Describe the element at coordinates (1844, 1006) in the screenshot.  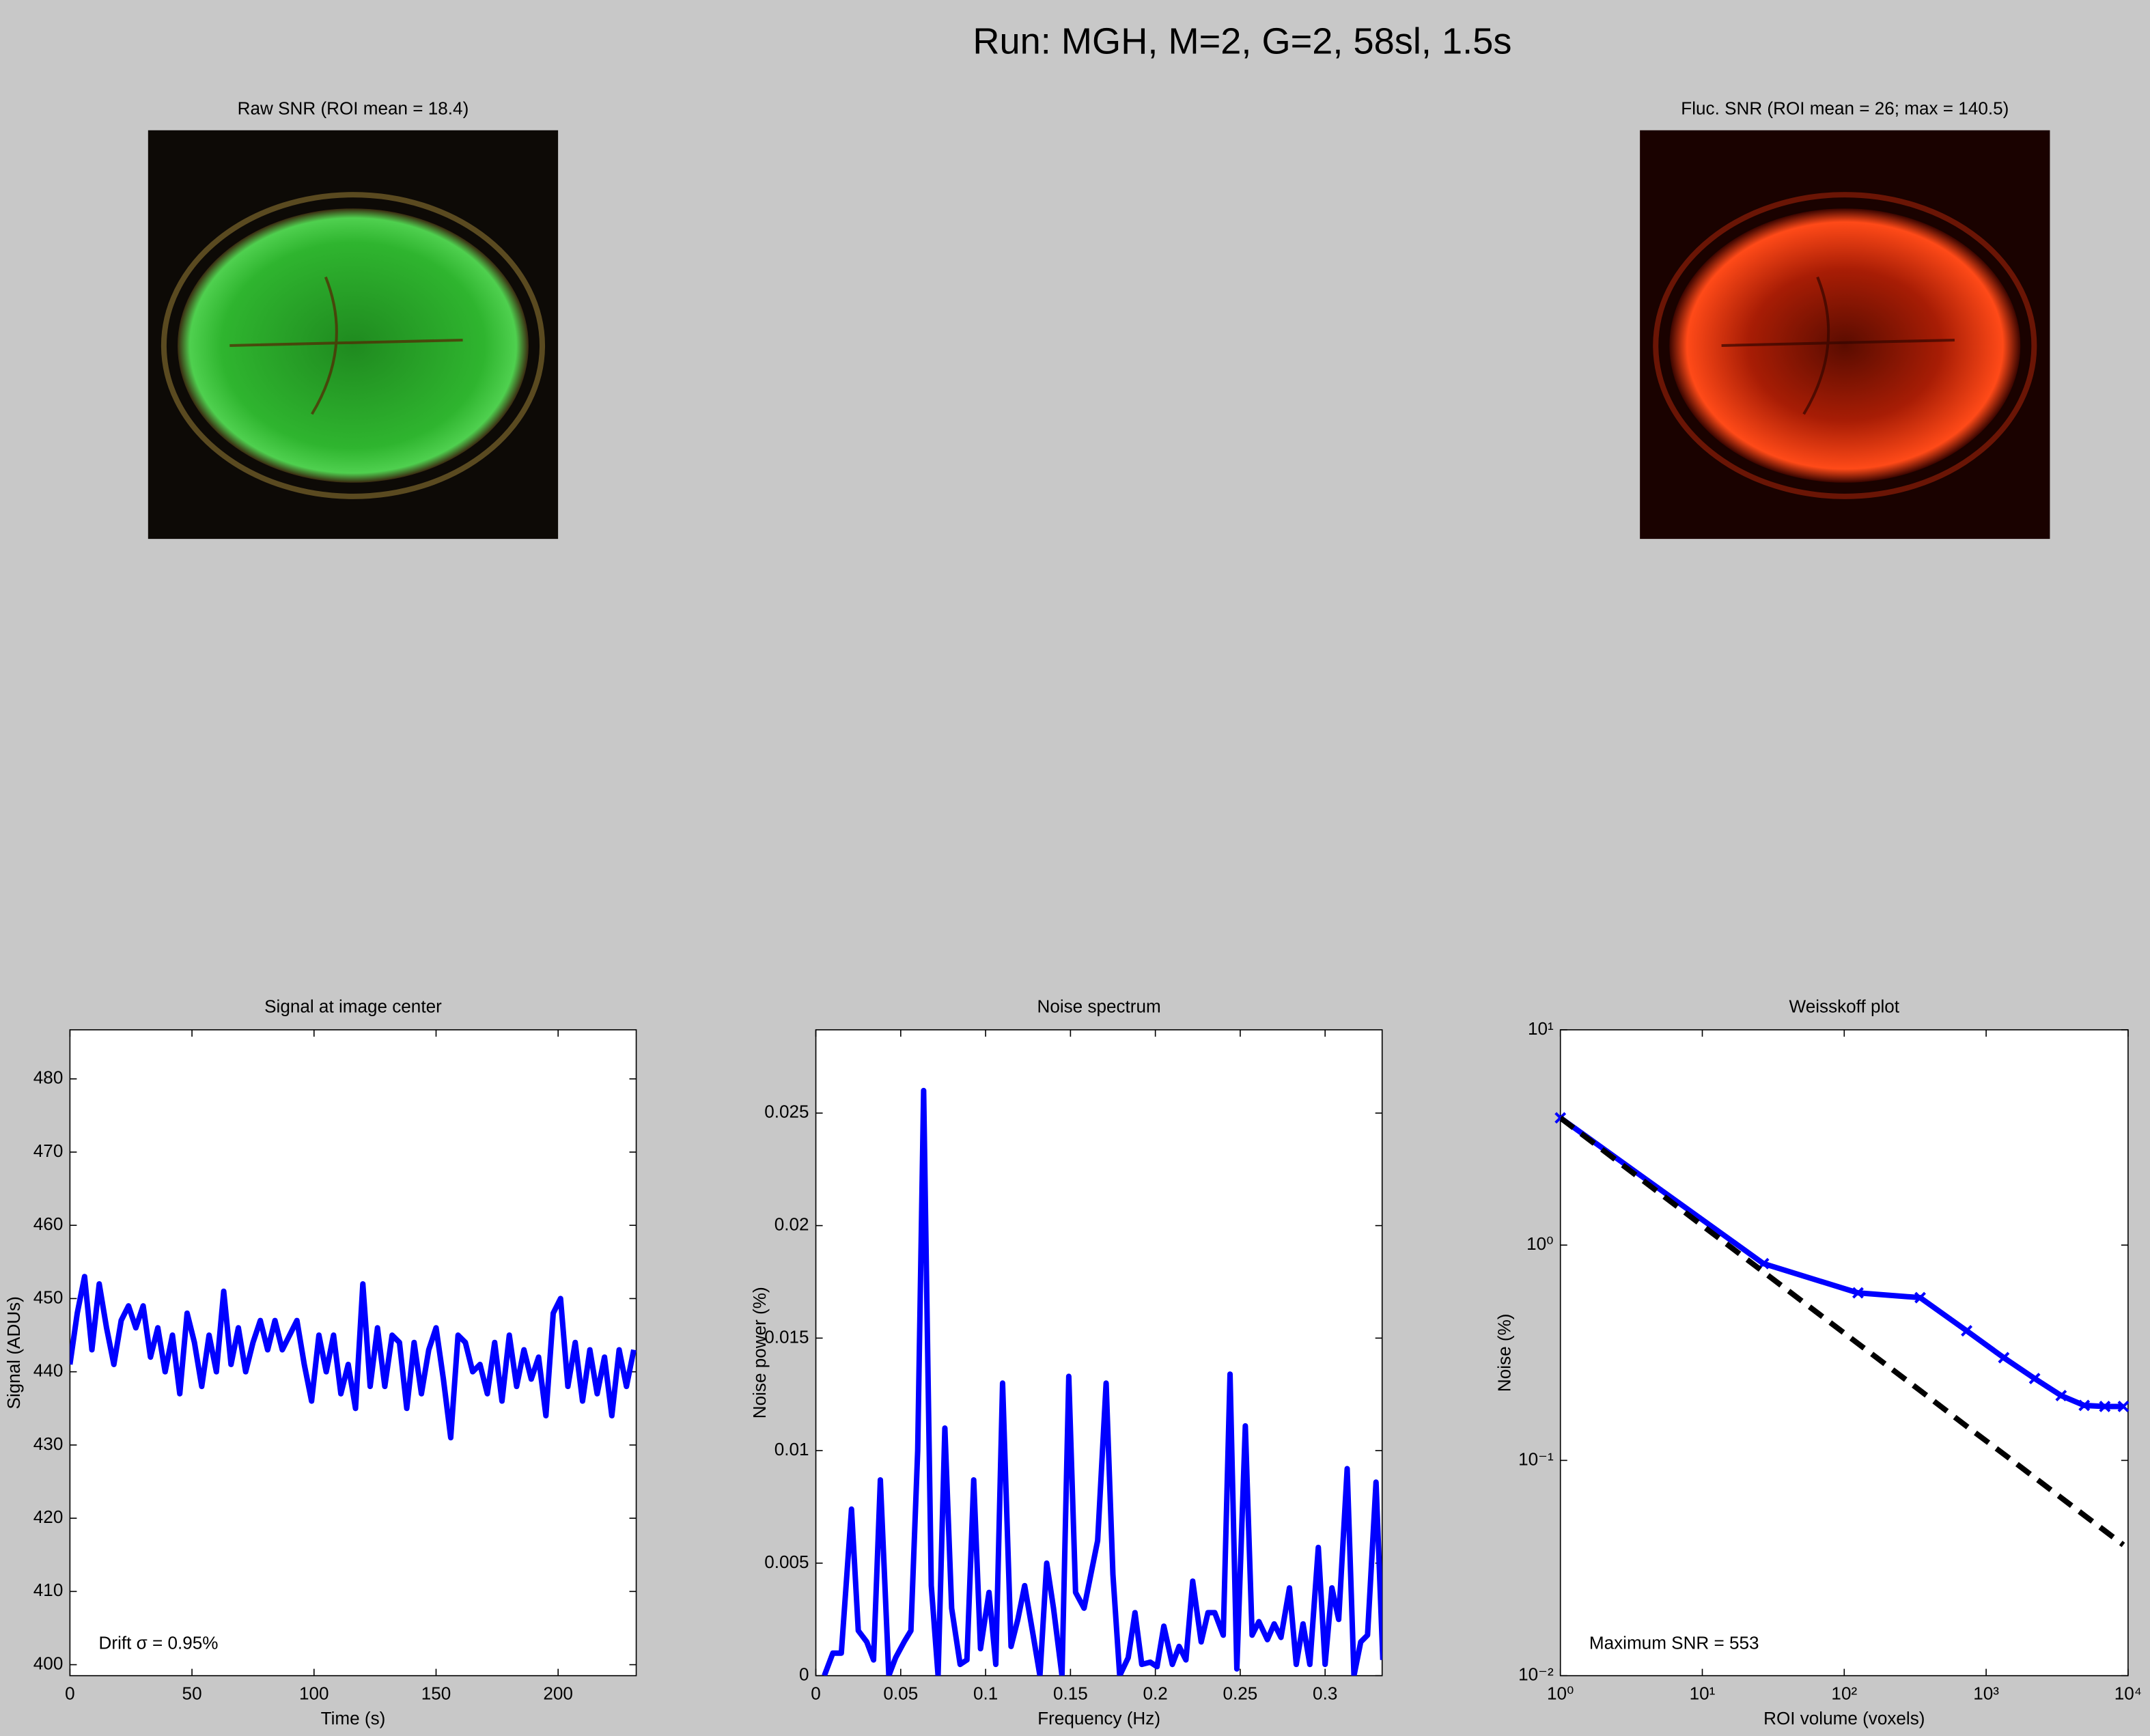
I see `plot-title: Weisskoff plot` at that location.